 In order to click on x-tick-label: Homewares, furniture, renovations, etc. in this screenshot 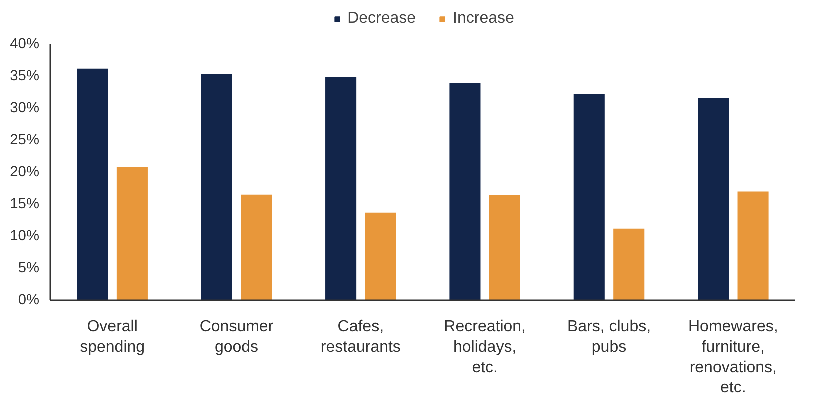, I will do `click(733, 357)`.